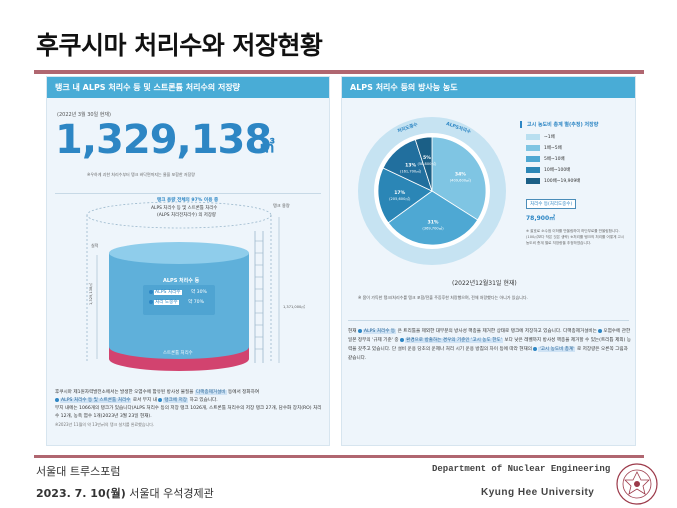  What do you see at coordinates (196, 302) in the screenshot?
I see `midway-share: 약 70%` at bounding box center [196, 302].